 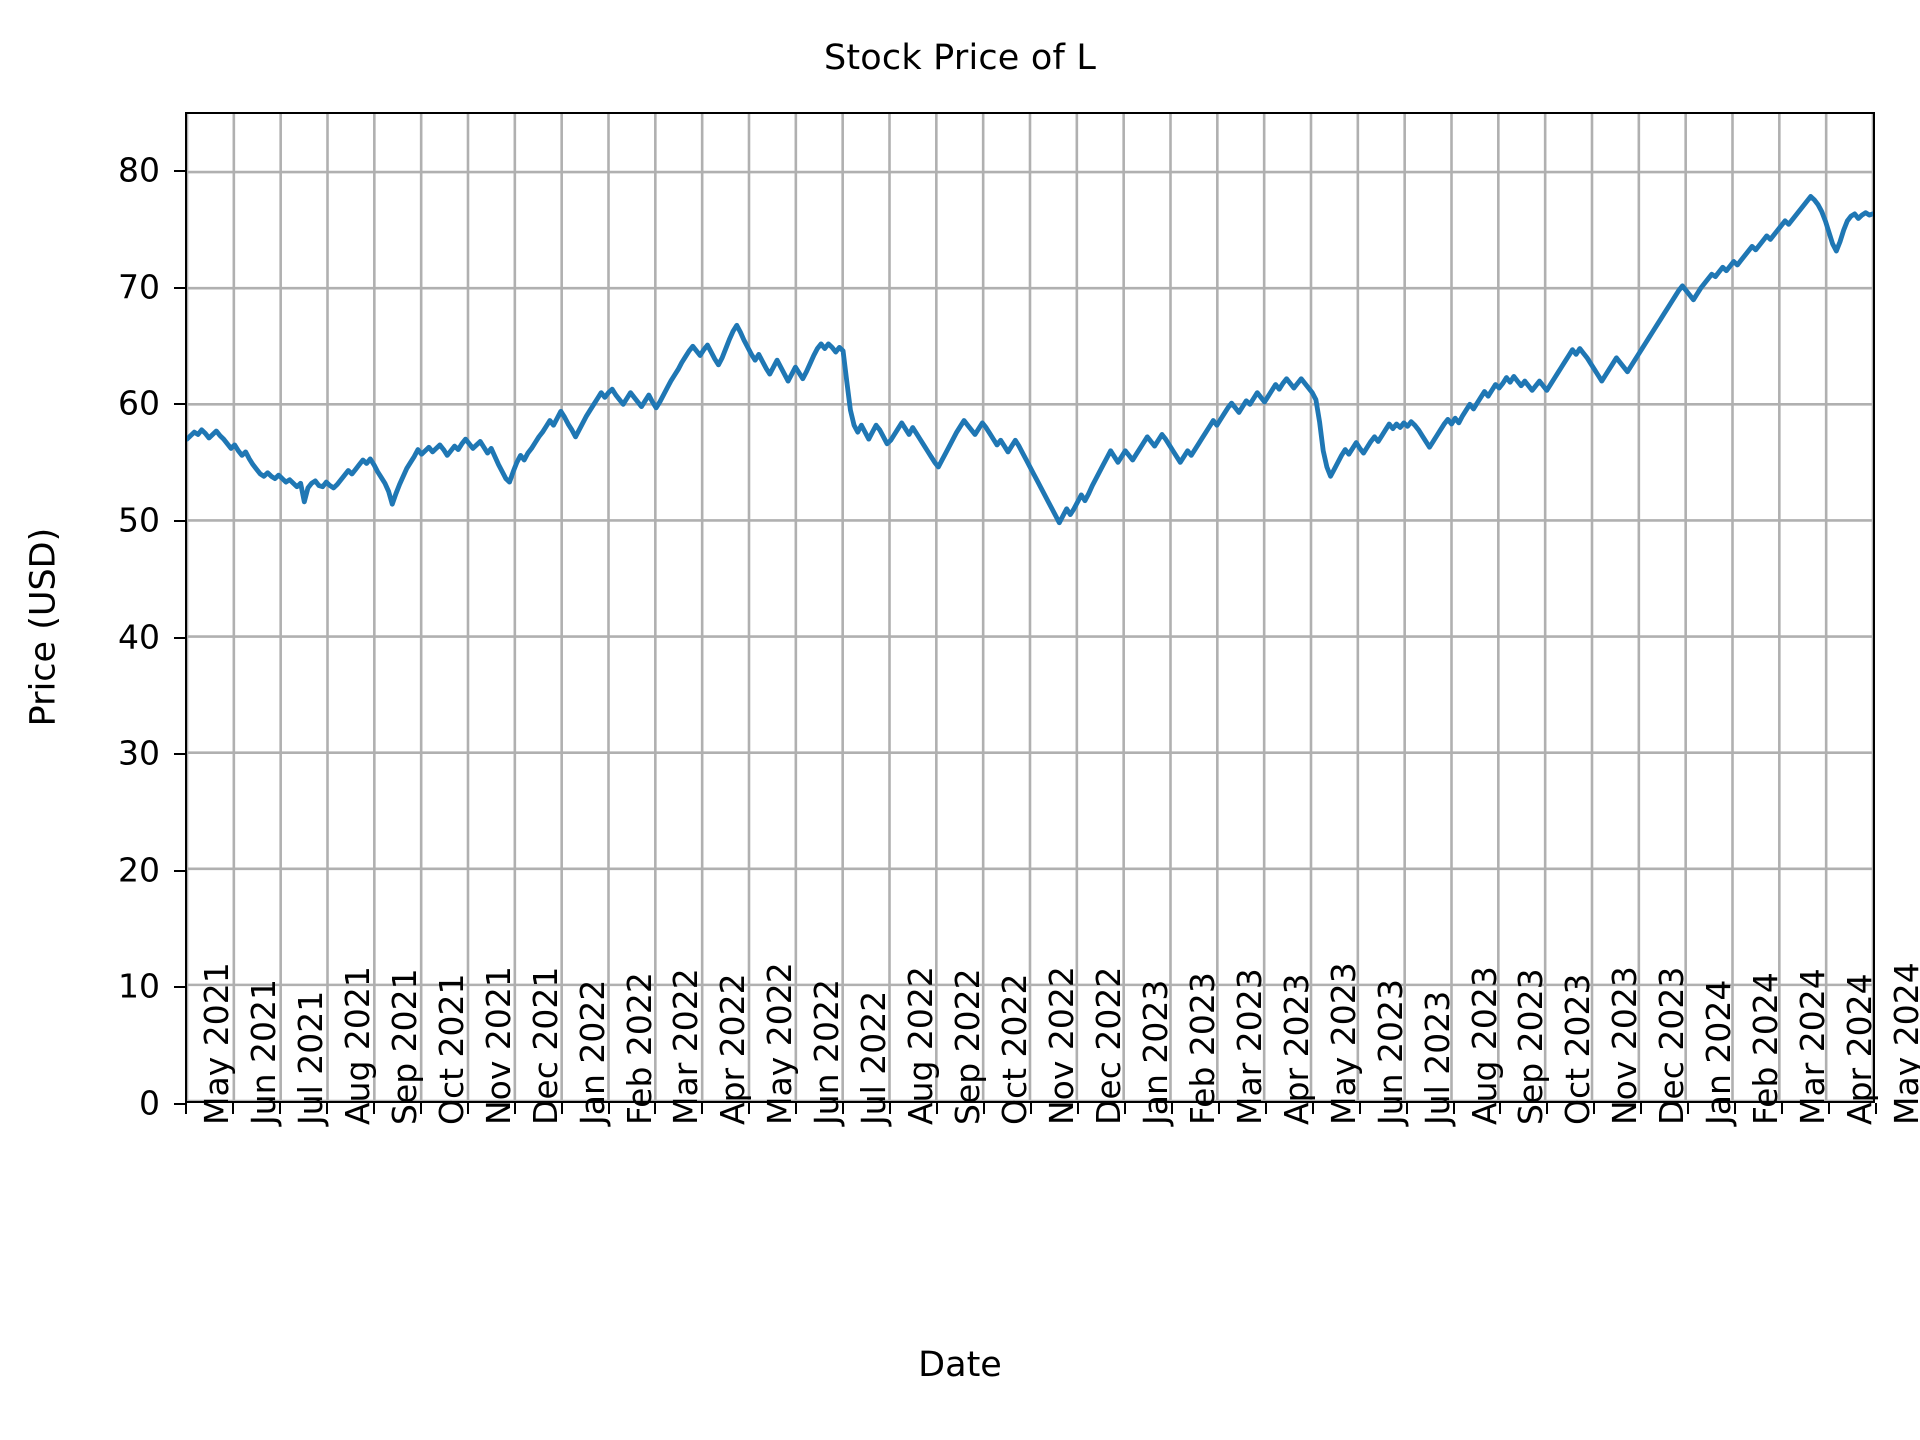 I want to click on x-tick-label: Jul 2021, so click(x=310, y=1057).